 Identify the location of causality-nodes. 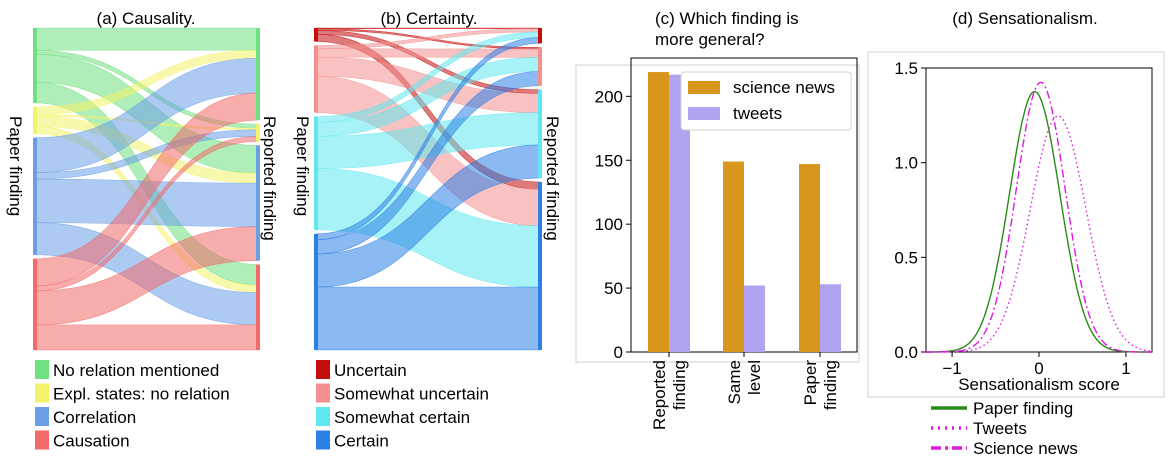
(146, 189).